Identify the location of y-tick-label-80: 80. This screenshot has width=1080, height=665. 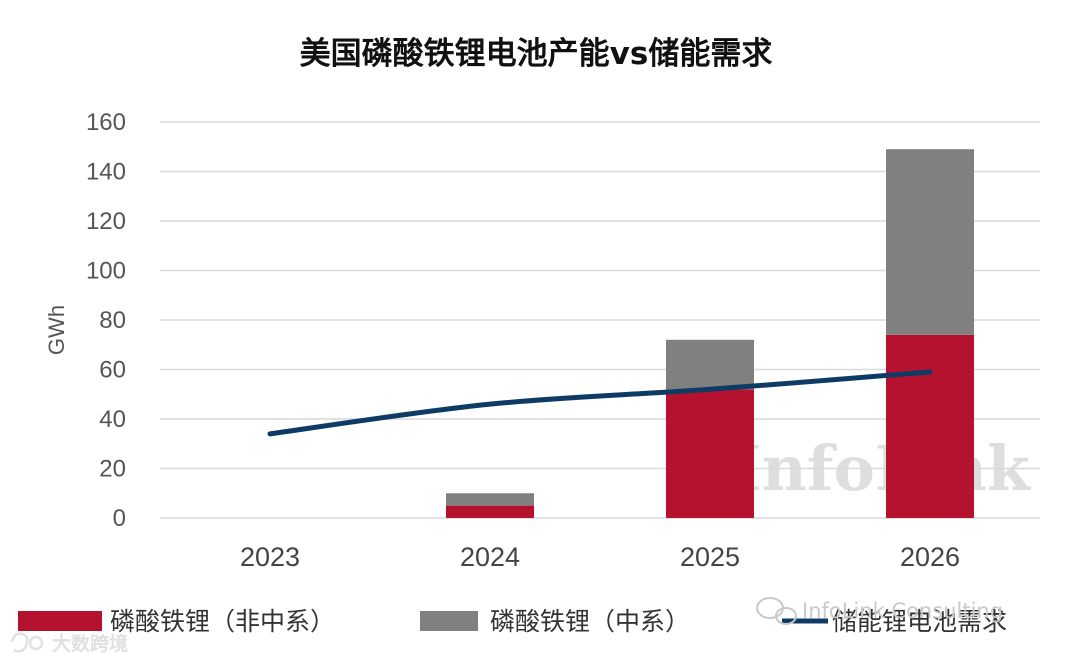
(112, 320).